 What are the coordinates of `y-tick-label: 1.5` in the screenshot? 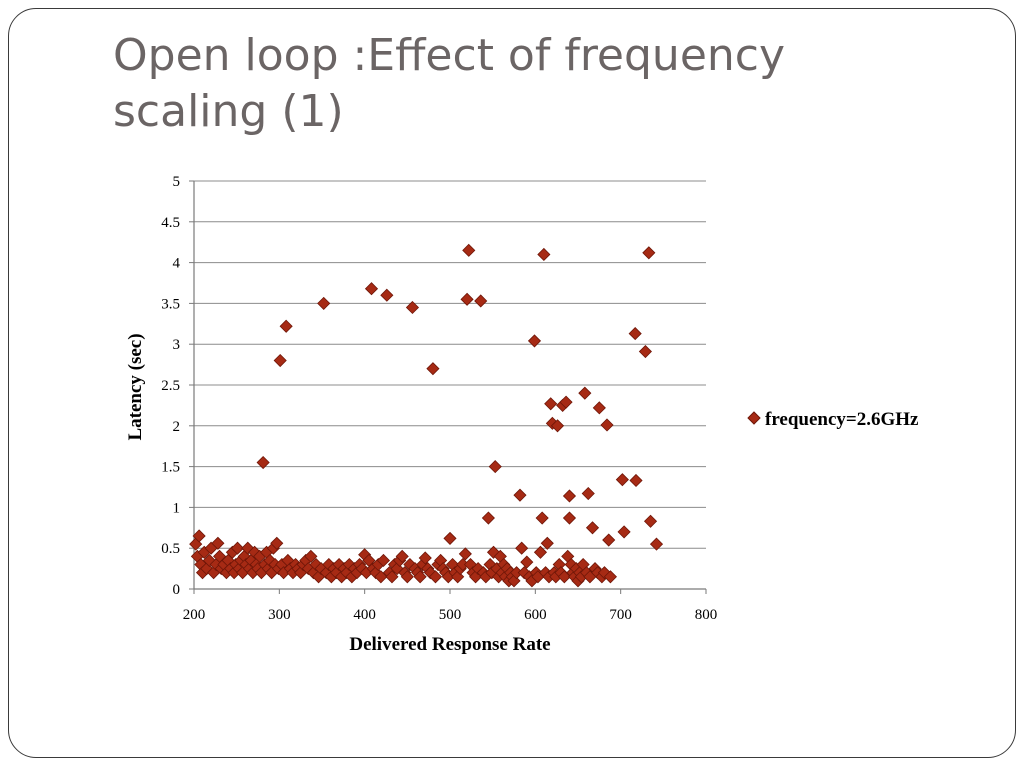 It's located at (170, 468).